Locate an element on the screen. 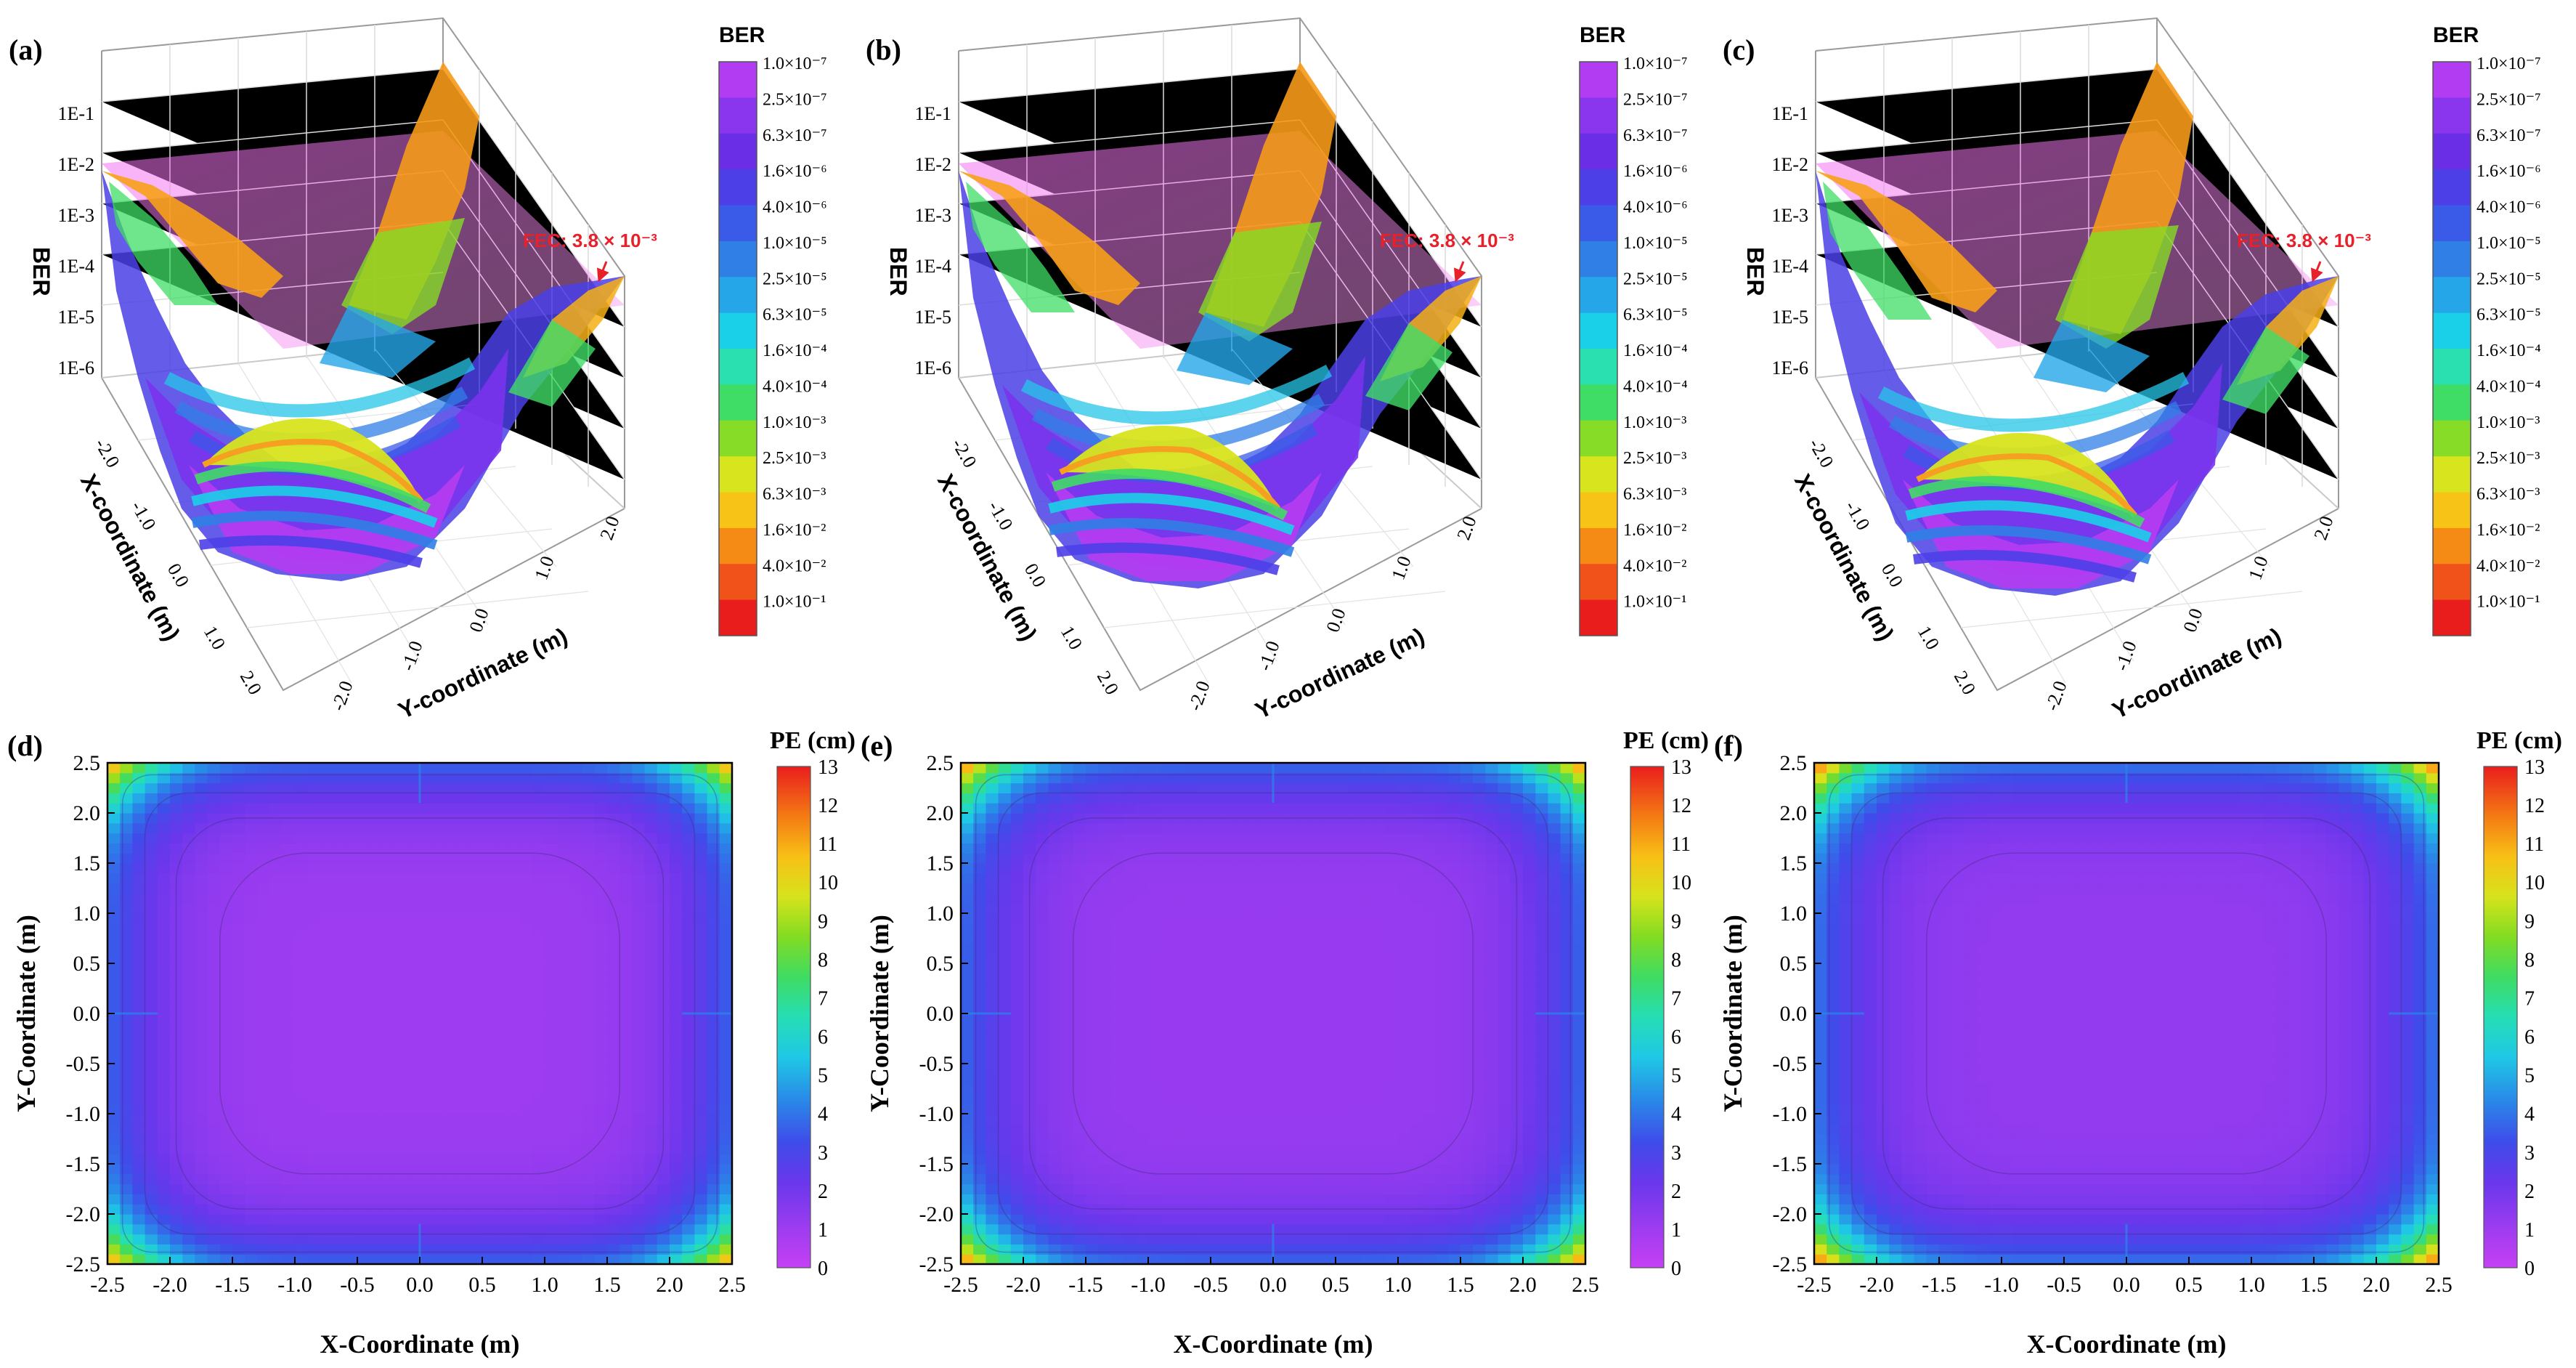  colorbar-tick-label: 6.3×10⁻³ is located at coordinates (795, 495).